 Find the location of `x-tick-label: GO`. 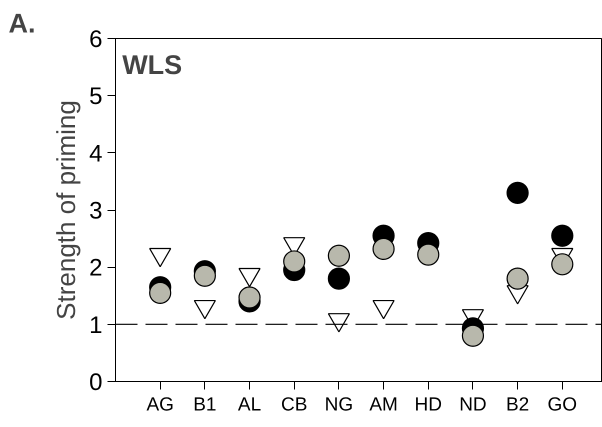

x-tick-label: GO is located at coordinates (563, 405).